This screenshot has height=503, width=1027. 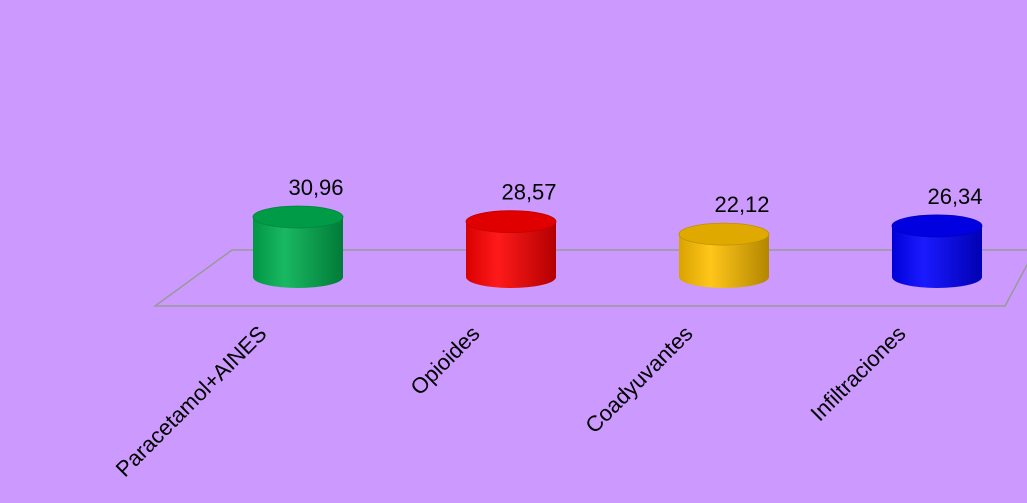 What do you see at coordinates (315, 187) in the screenshot?
I see `value-label: 30,96` at bounding box center [315, 187].